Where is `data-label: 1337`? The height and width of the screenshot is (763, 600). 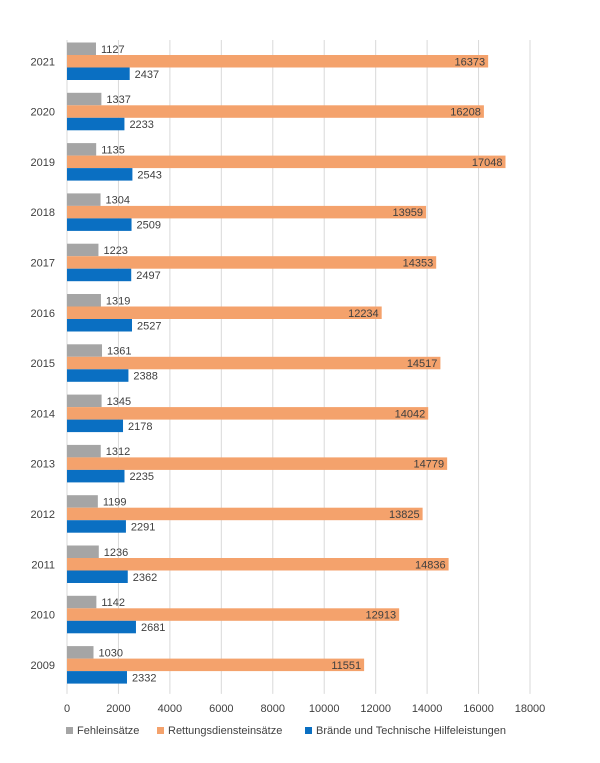 data-label: 1337 is located at coordinates (118, 100).